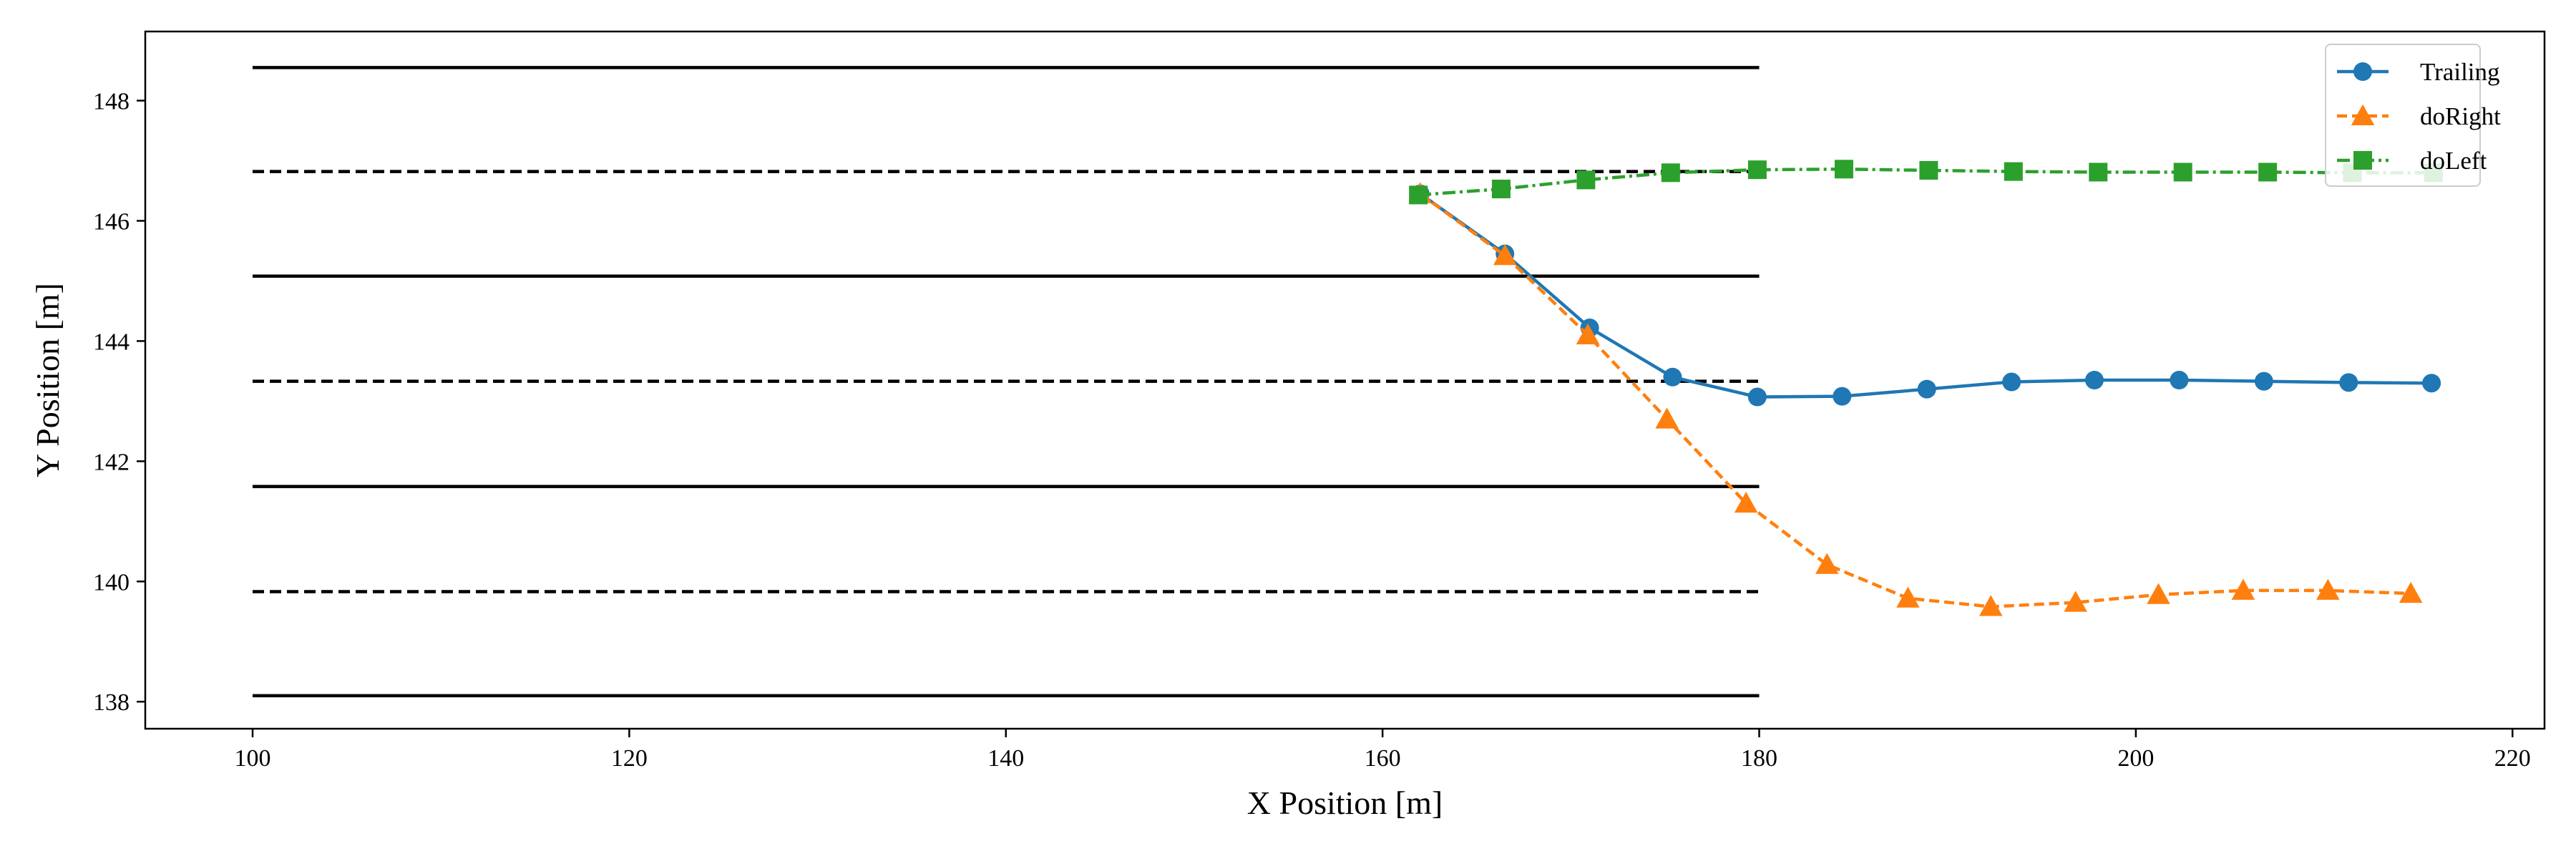 This screenshot has height=859, width=2576. What do you see at coordinates (2413, 115) in the screenshot?
I see `legend: Trailing doRight doLeft` at bounding box center [2413, 115].